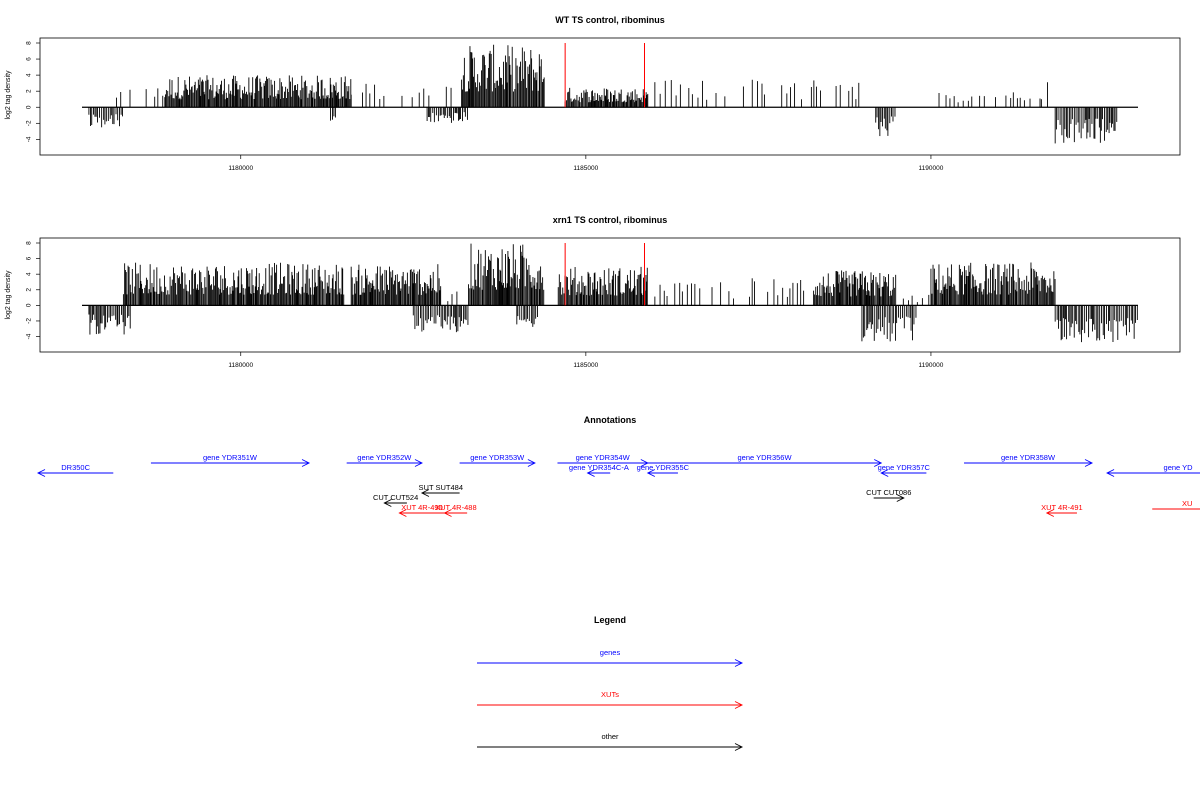  I want to click on annotation-gene-feature: gene YDR356W, so click(765, 460).